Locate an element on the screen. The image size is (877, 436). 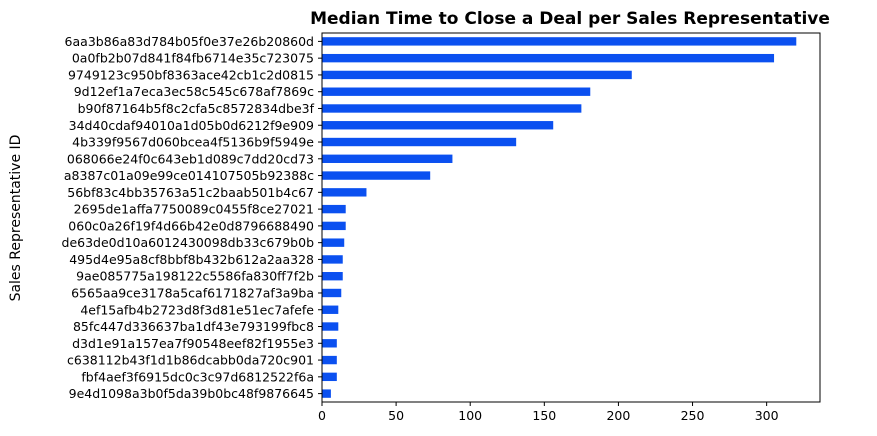
bar-a8387c01a09e99ce014107505b92388c is located at coordinates (376, 175).